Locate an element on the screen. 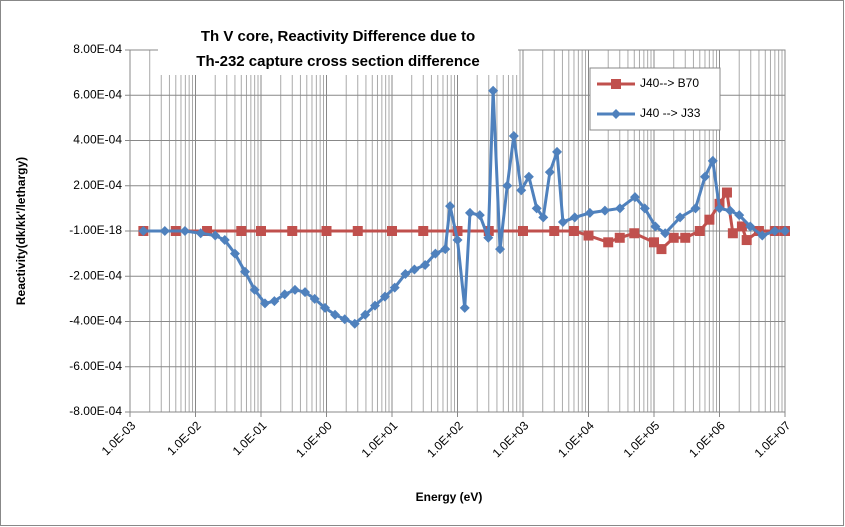 The width and height of the screenshot is (845, 527). y-tick-label: -1.00E-18 is located at coordinates (95, 230).